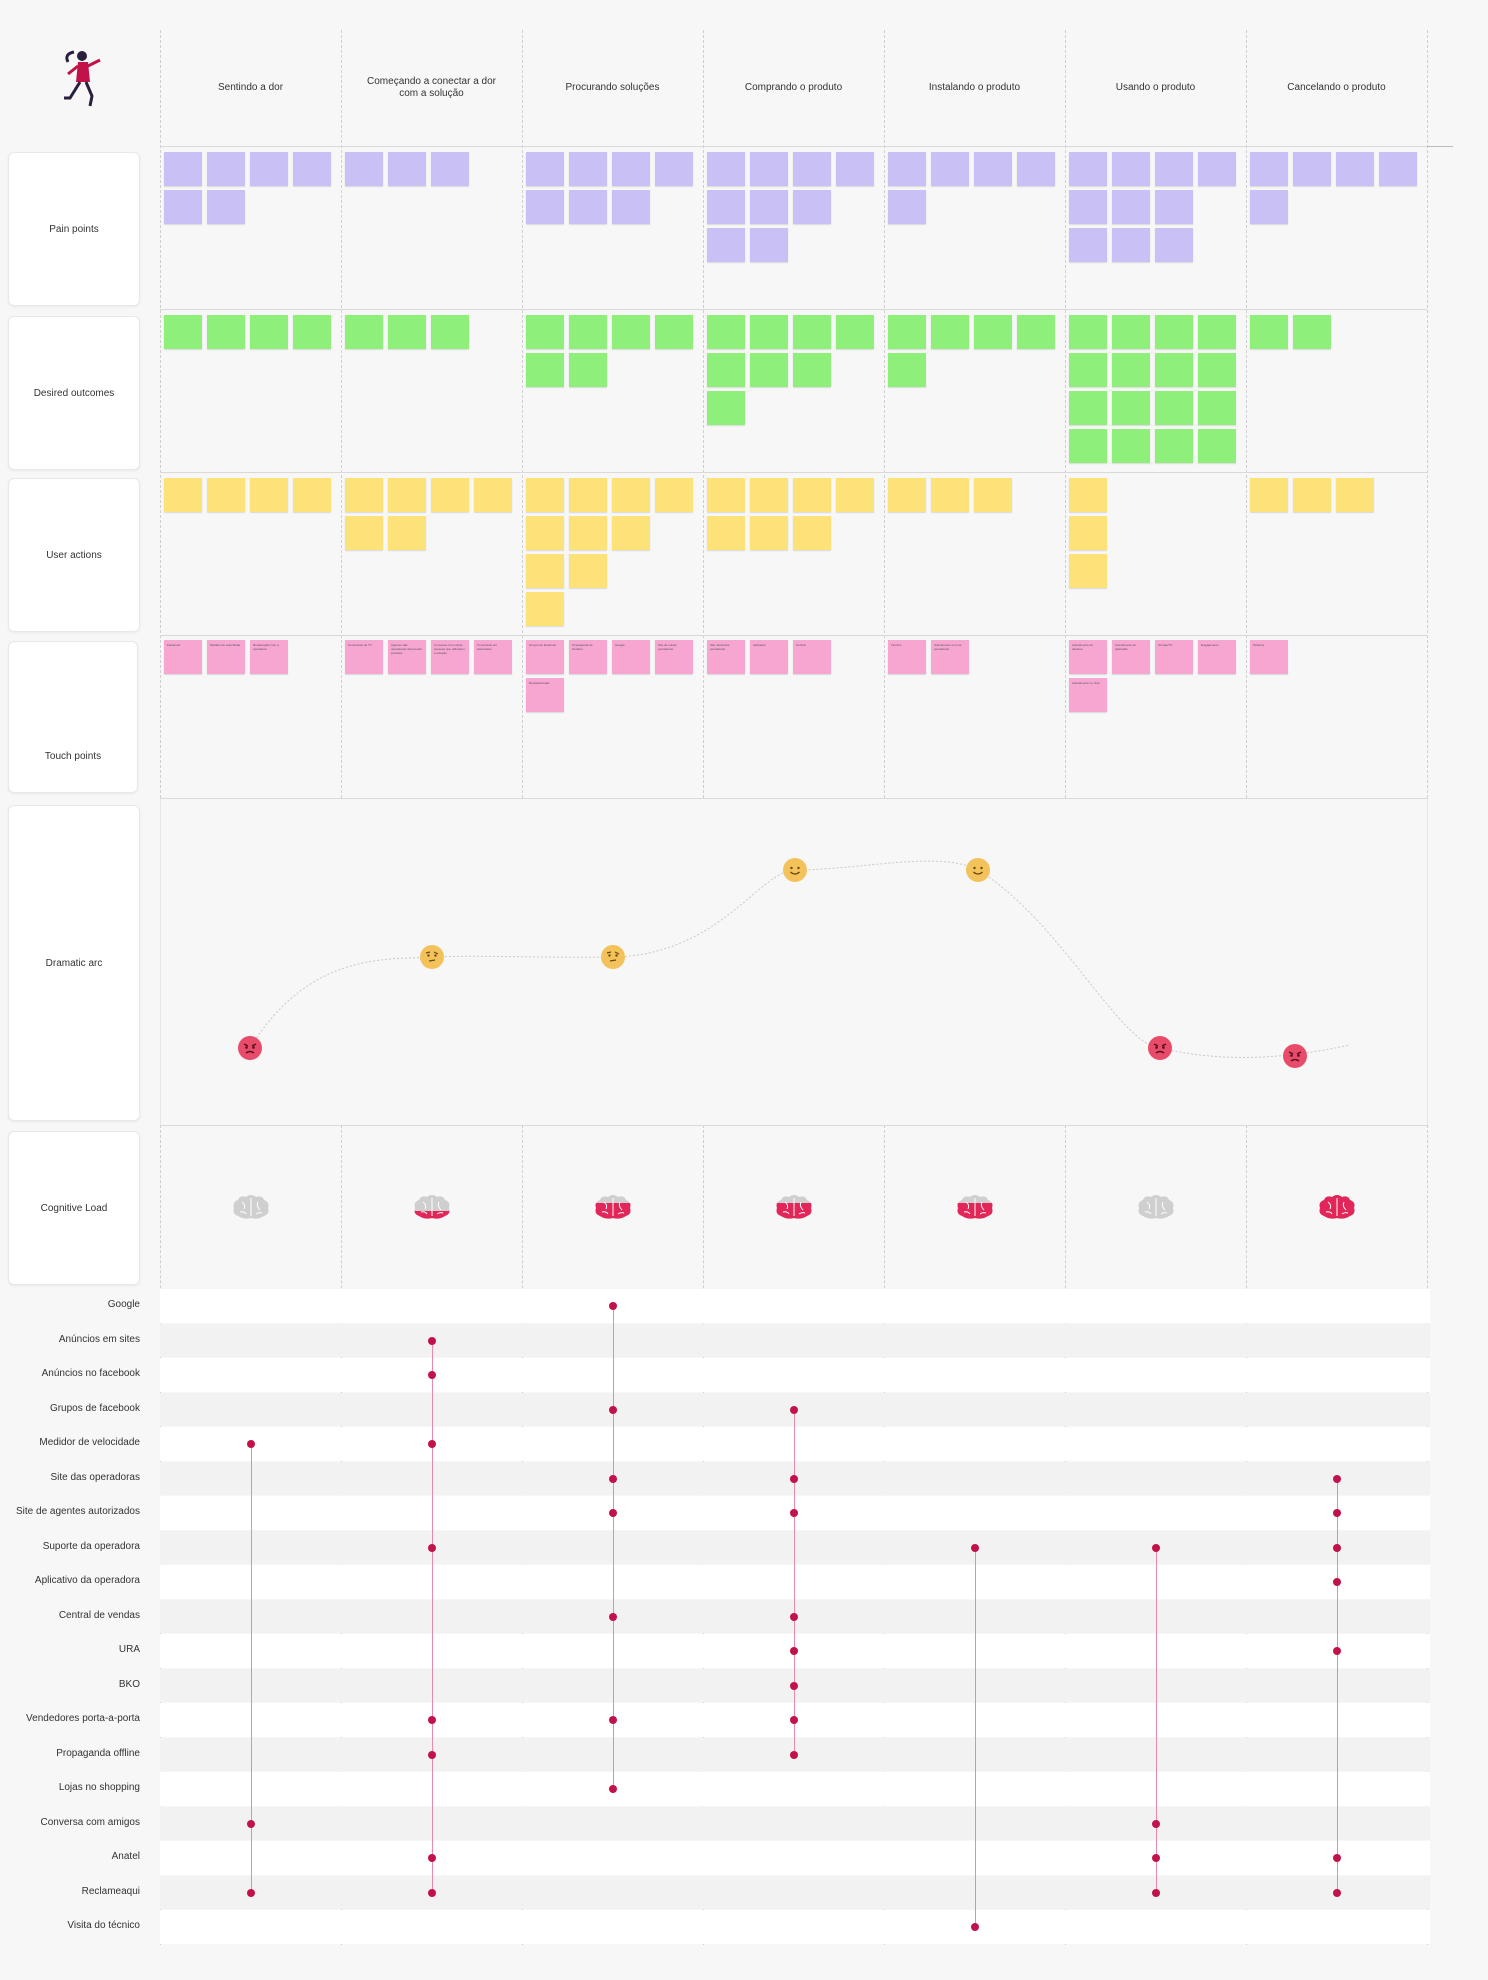 The width and height of the screenshot is (1488, 1980). I want to click on channel-label: Vendedores porta-a-porta, so click(83, 1718).